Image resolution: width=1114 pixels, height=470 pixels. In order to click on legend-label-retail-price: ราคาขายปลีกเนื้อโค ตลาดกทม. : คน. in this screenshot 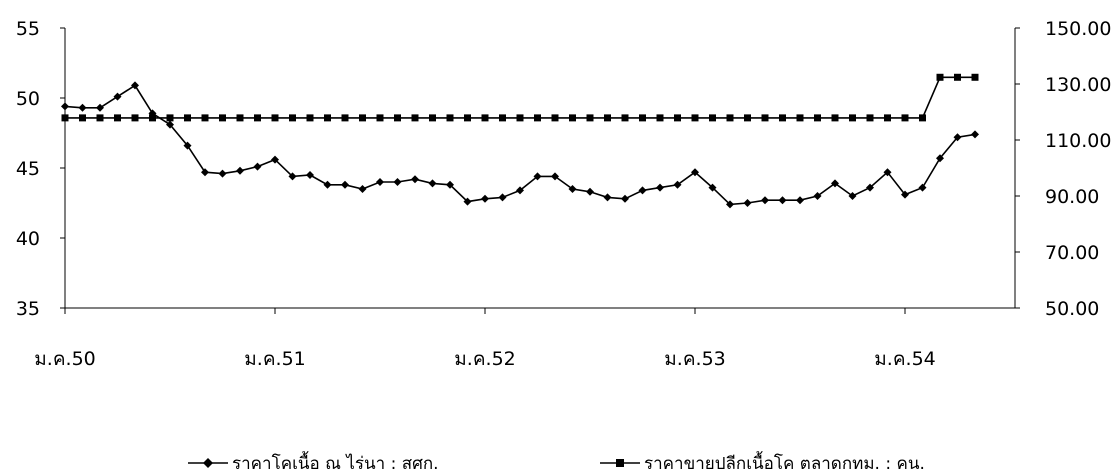, I will do `click(784, 460)`.